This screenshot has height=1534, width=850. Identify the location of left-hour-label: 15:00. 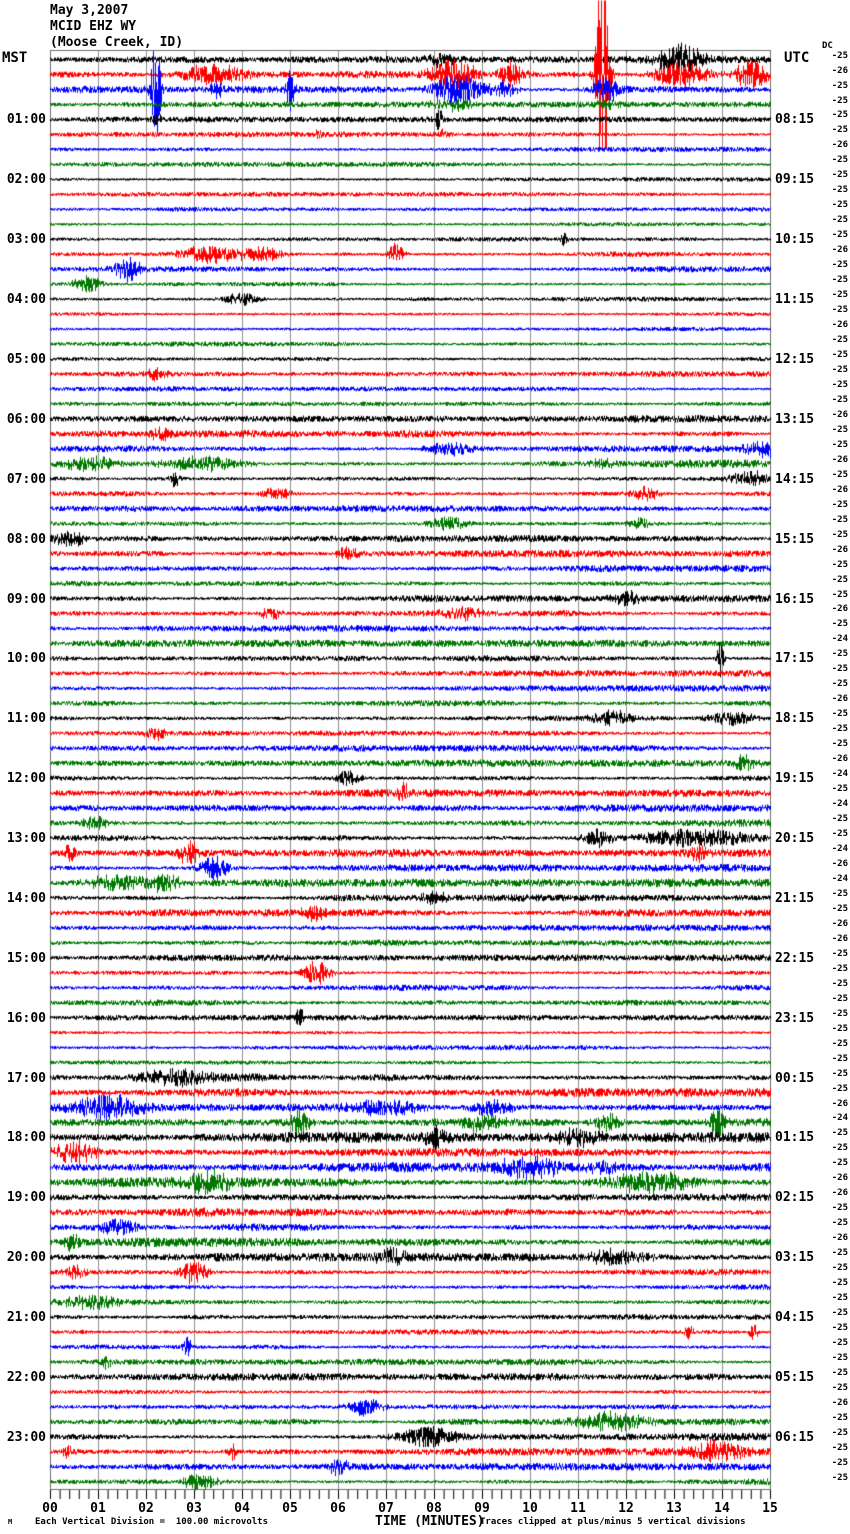
(26, 958).